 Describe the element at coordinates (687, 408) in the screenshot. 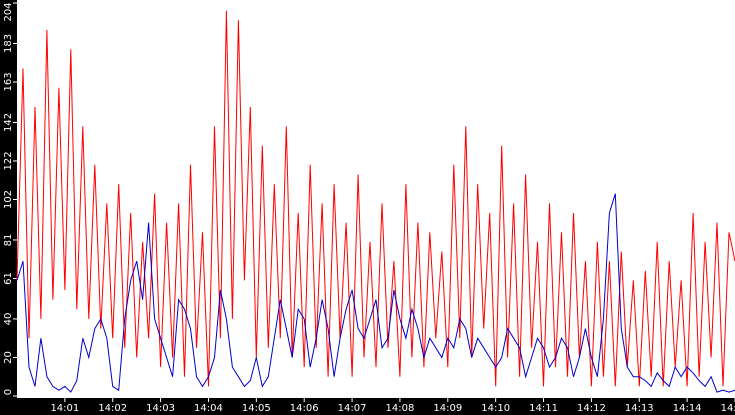

I see `x-tick-label: 14:14` at that location.